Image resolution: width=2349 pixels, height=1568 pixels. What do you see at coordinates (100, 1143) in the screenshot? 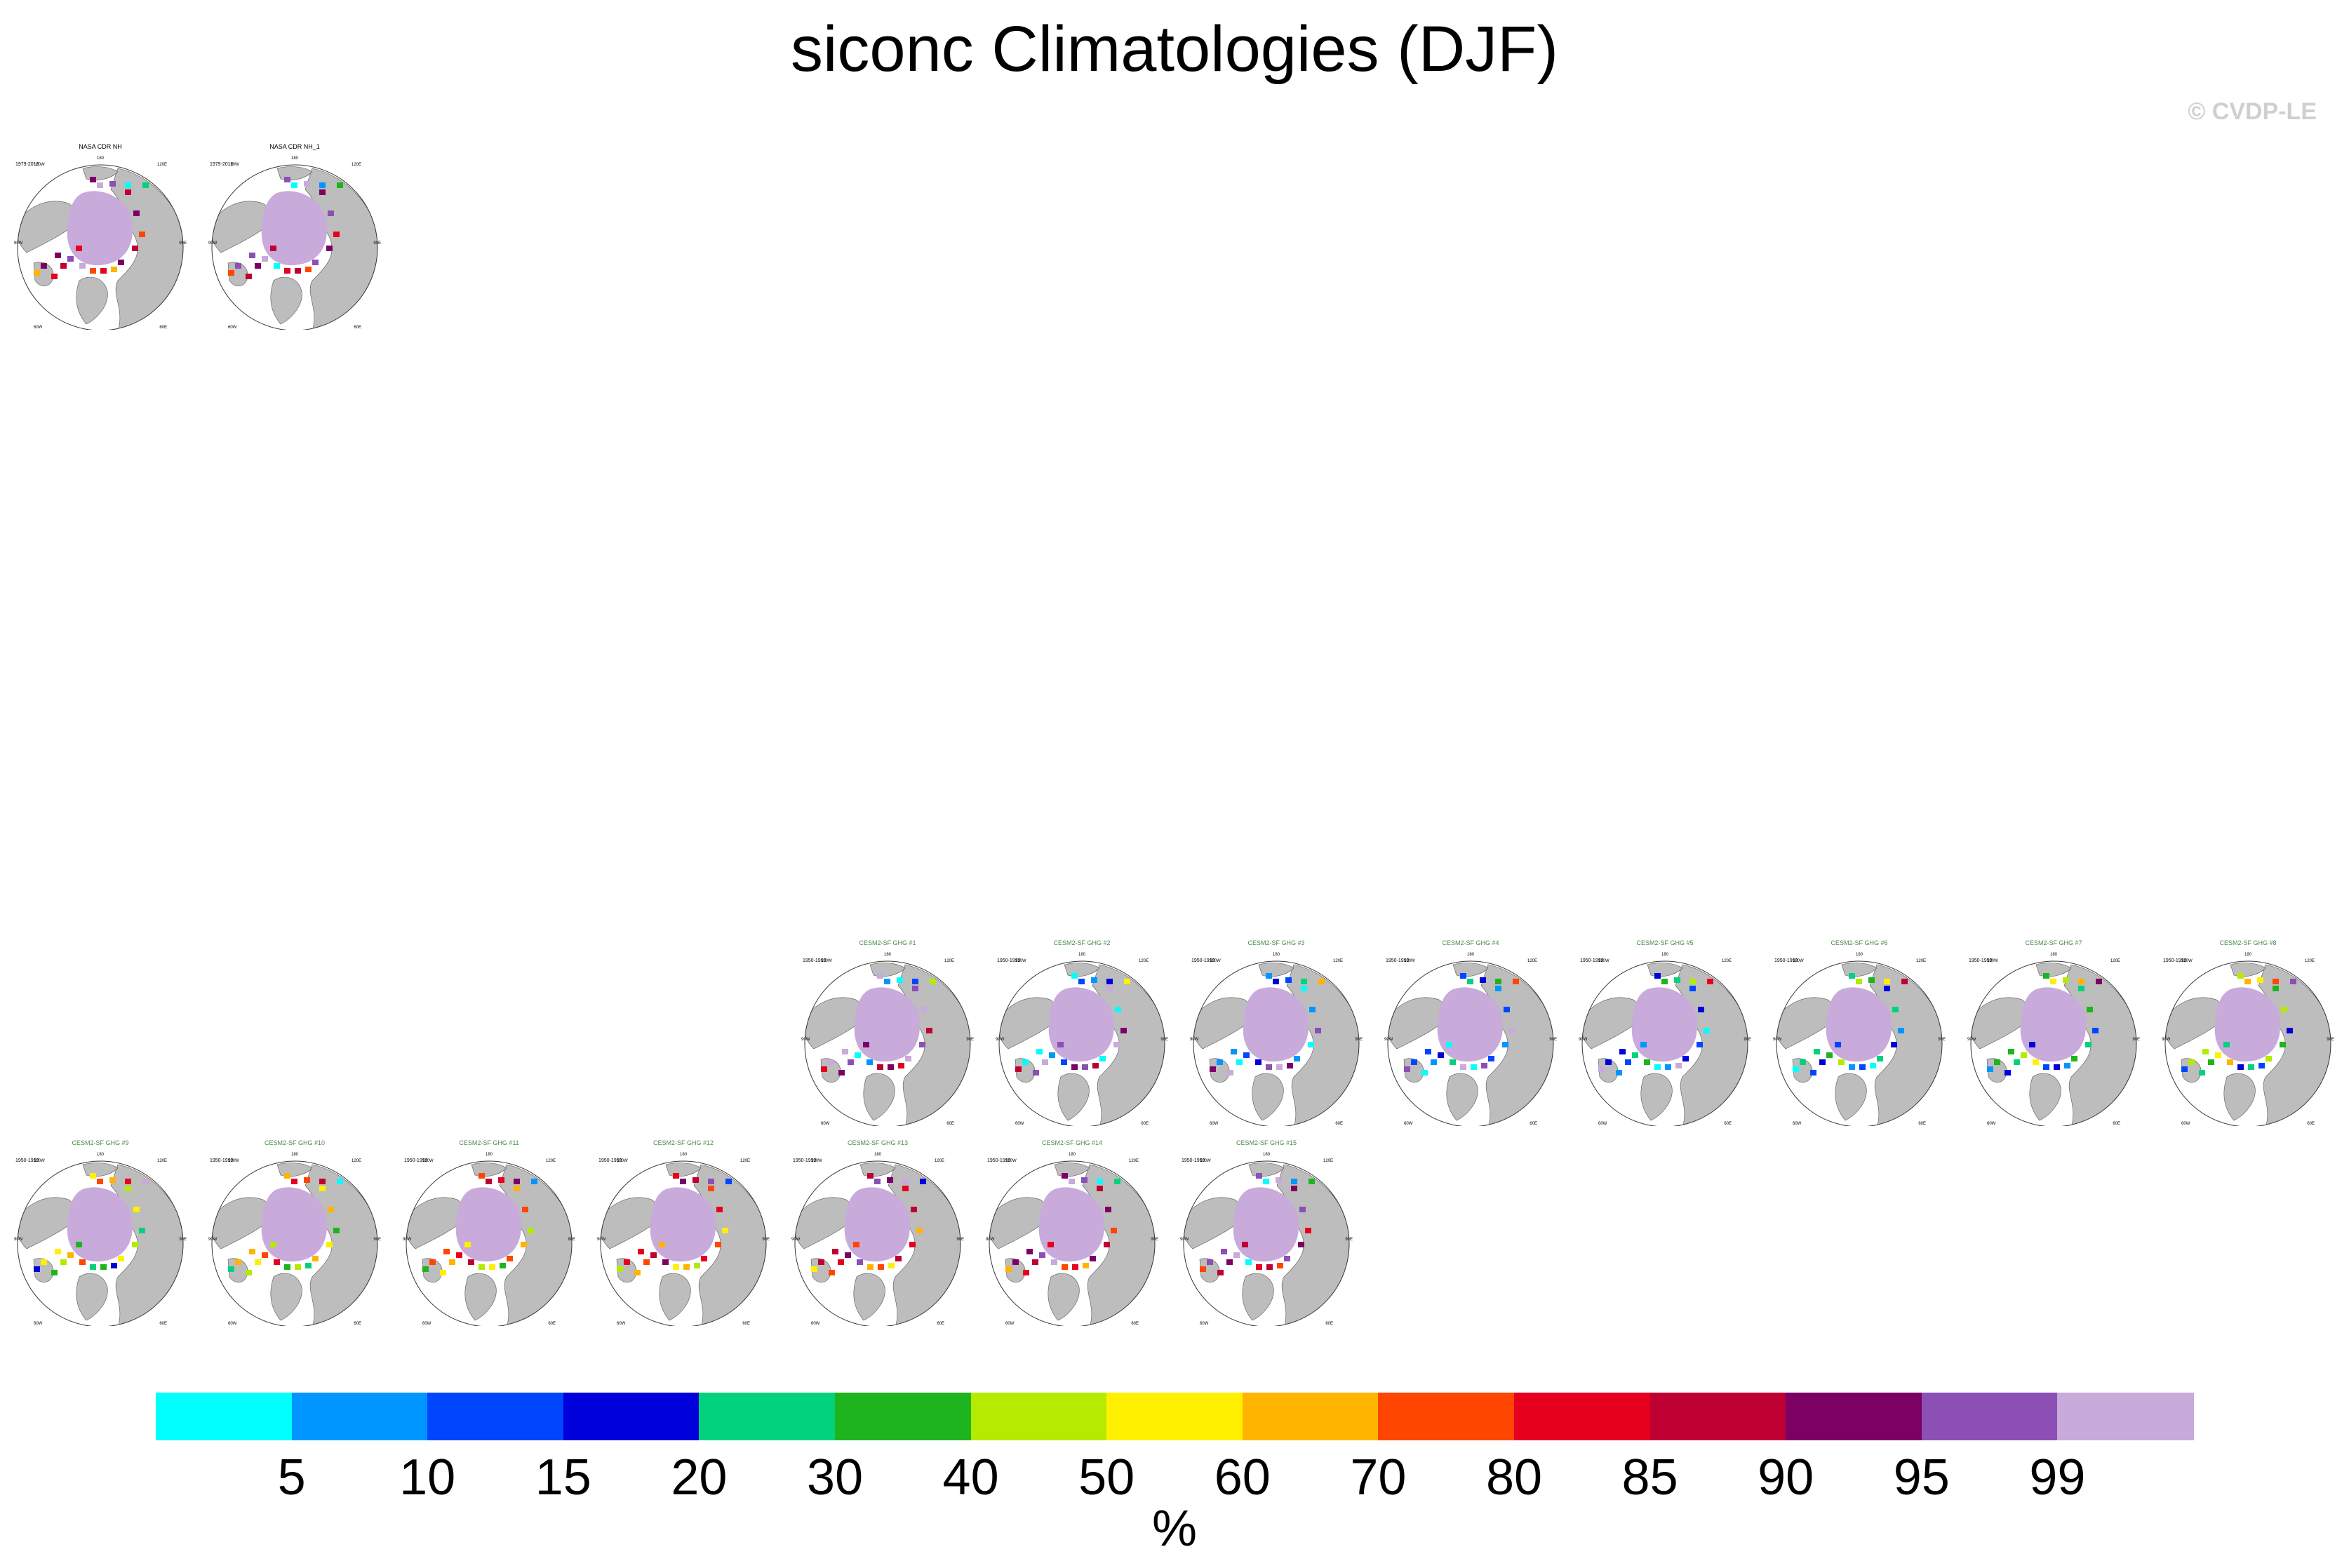
I see `panel-title: CESM2-SF GHG #9` at bounding box center [100, 1143].